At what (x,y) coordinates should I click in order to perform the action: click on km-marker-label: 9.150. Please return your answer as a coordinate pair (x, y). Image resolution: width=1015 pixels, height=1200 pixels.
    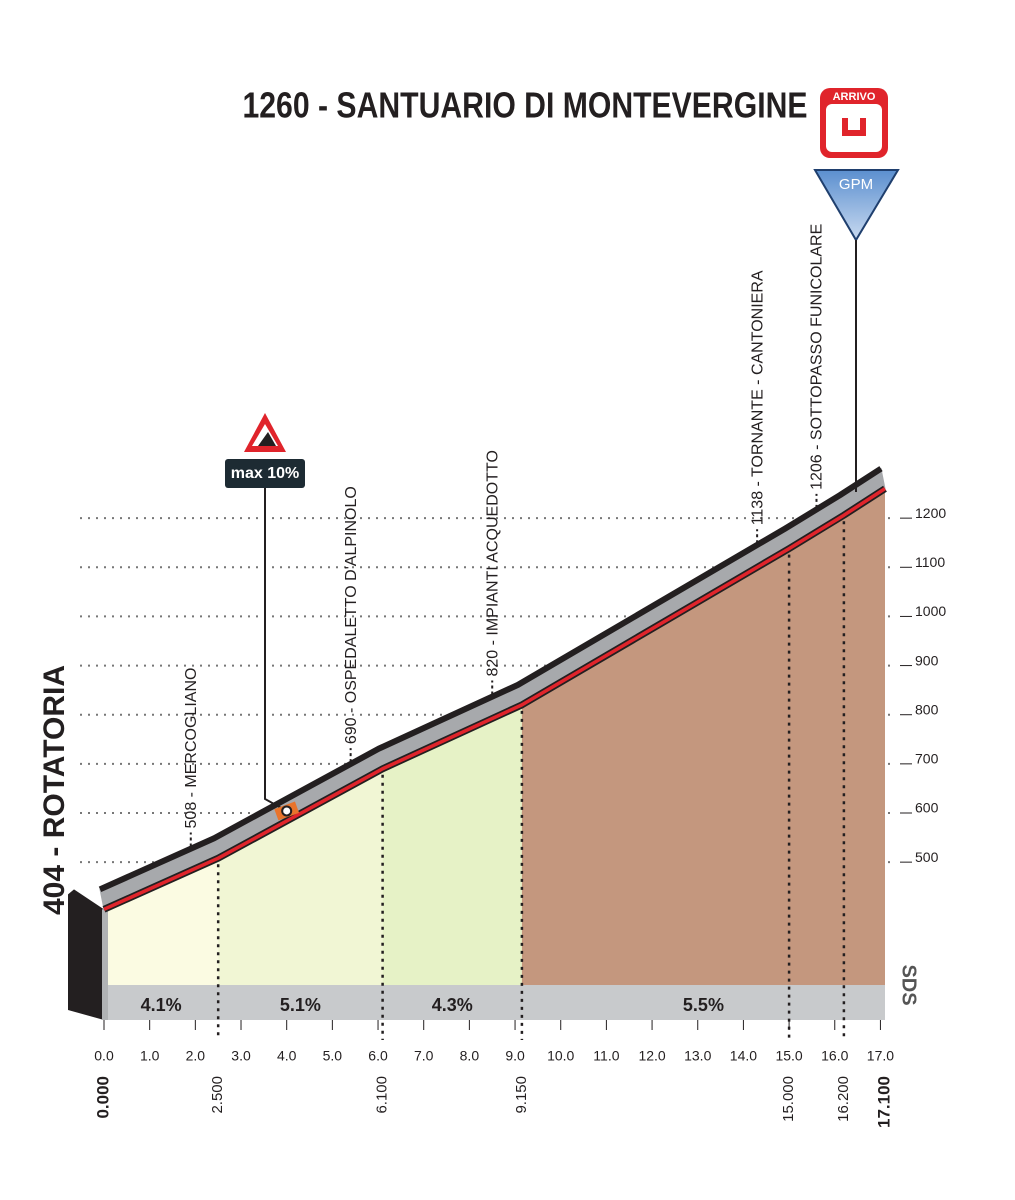
    Looking at the image, I should click on (521, 1095).